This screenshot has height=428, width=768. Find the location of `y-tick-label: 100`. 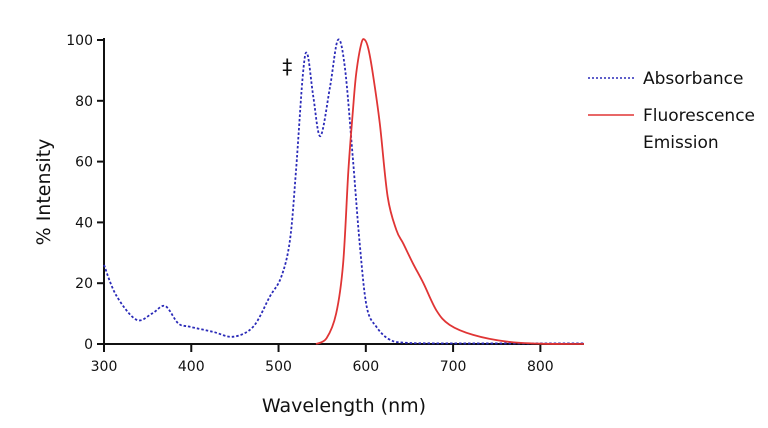

y-tick-label: 100 is located at coordinates (79, 41).